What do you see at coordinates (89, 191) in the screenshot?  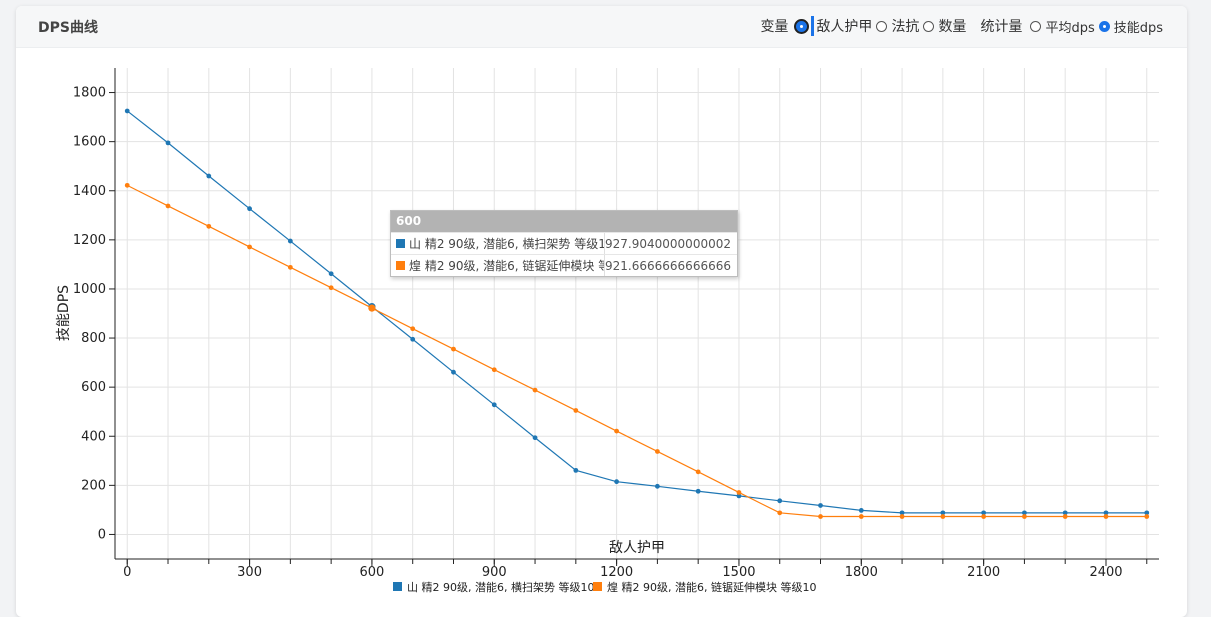 I see `y-tick-label: 1400` at bounding box center [89, 191].